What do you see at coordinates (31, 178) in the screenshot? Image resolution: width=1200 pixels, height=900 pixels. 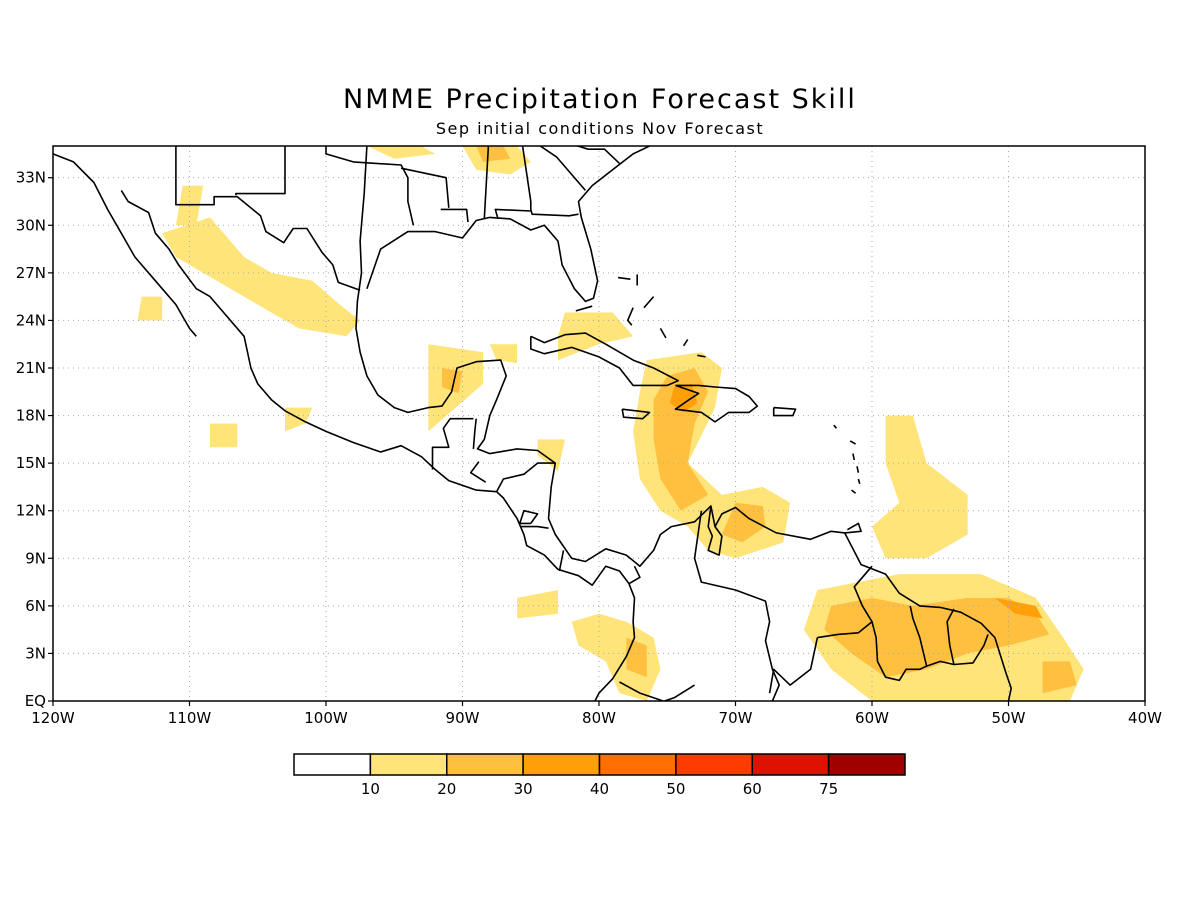 I see `lat-tick-label: 33N` at bounding box center [31, 178].